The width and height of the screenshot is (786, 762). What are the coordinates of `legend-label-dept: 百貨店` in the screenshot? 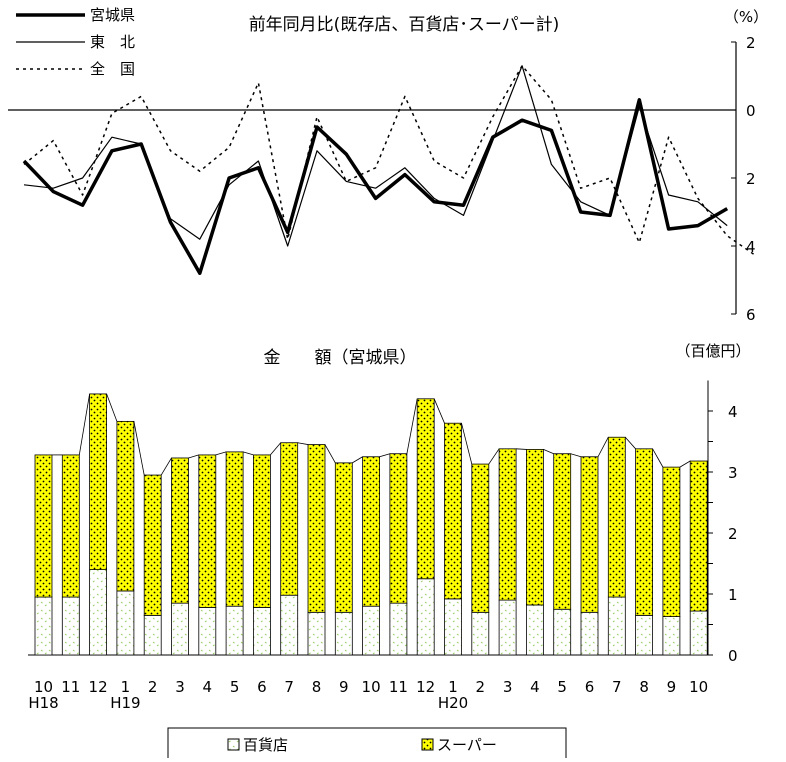 It's located at (265, 745).